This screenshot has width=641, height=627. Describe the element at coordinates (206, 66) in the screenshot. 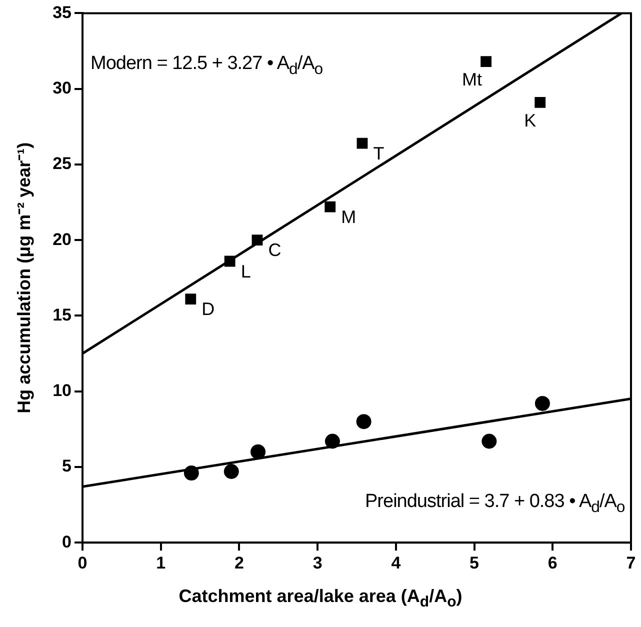

I see `annotation: Modern = 12.5 + 3.27 • A$_{d}$/A$_{o}$` at that location.